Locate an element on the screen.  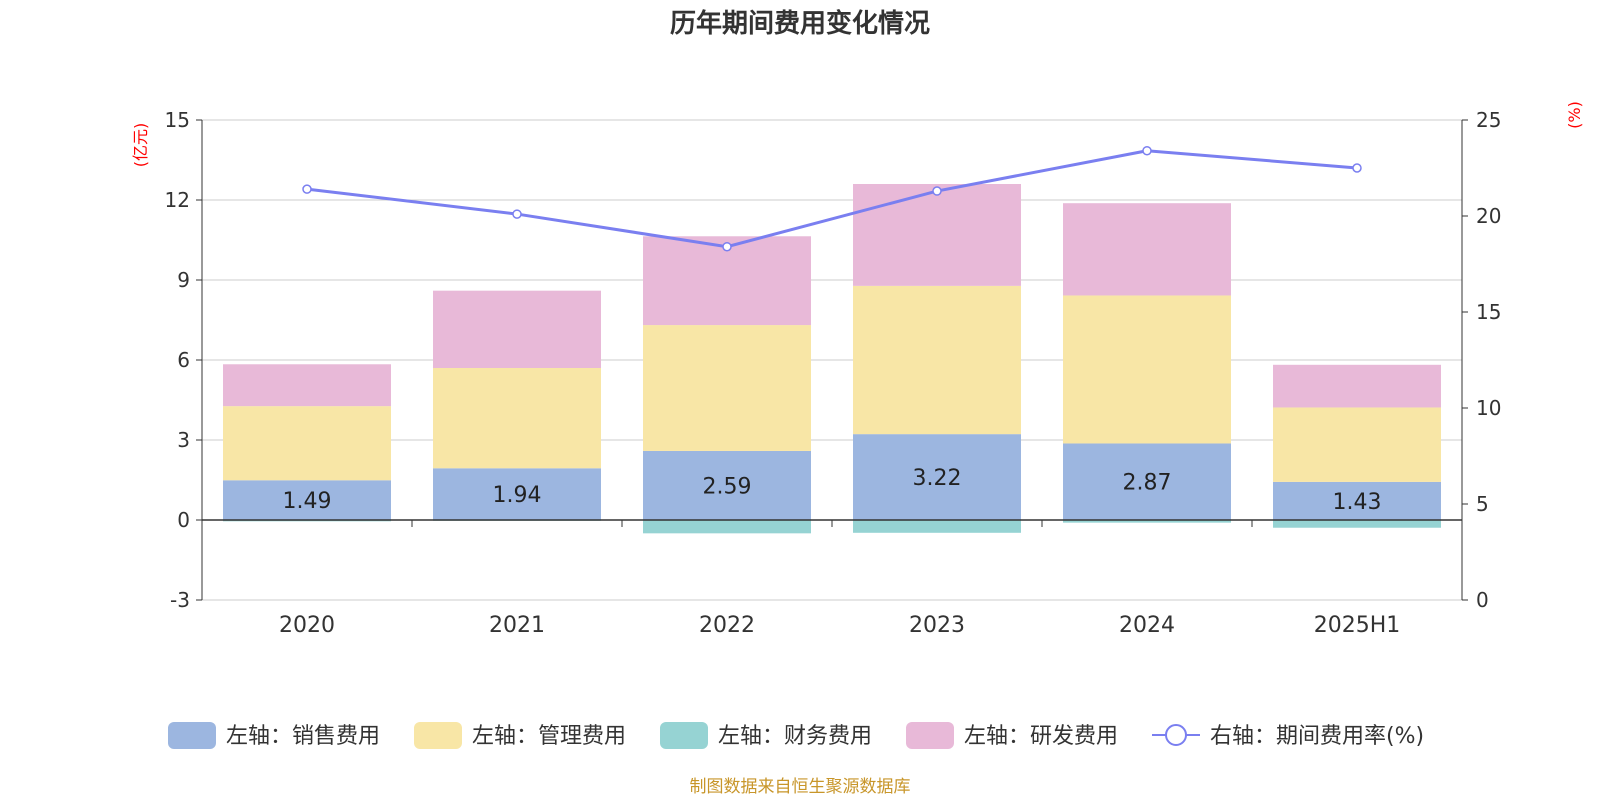
bar-data-label: 3.22 is located at coordinates (937, 478).